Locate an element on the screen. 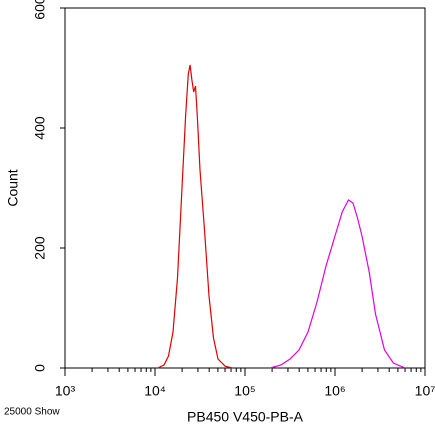  y-axis-label: Count is located at coordinates (13, 187).